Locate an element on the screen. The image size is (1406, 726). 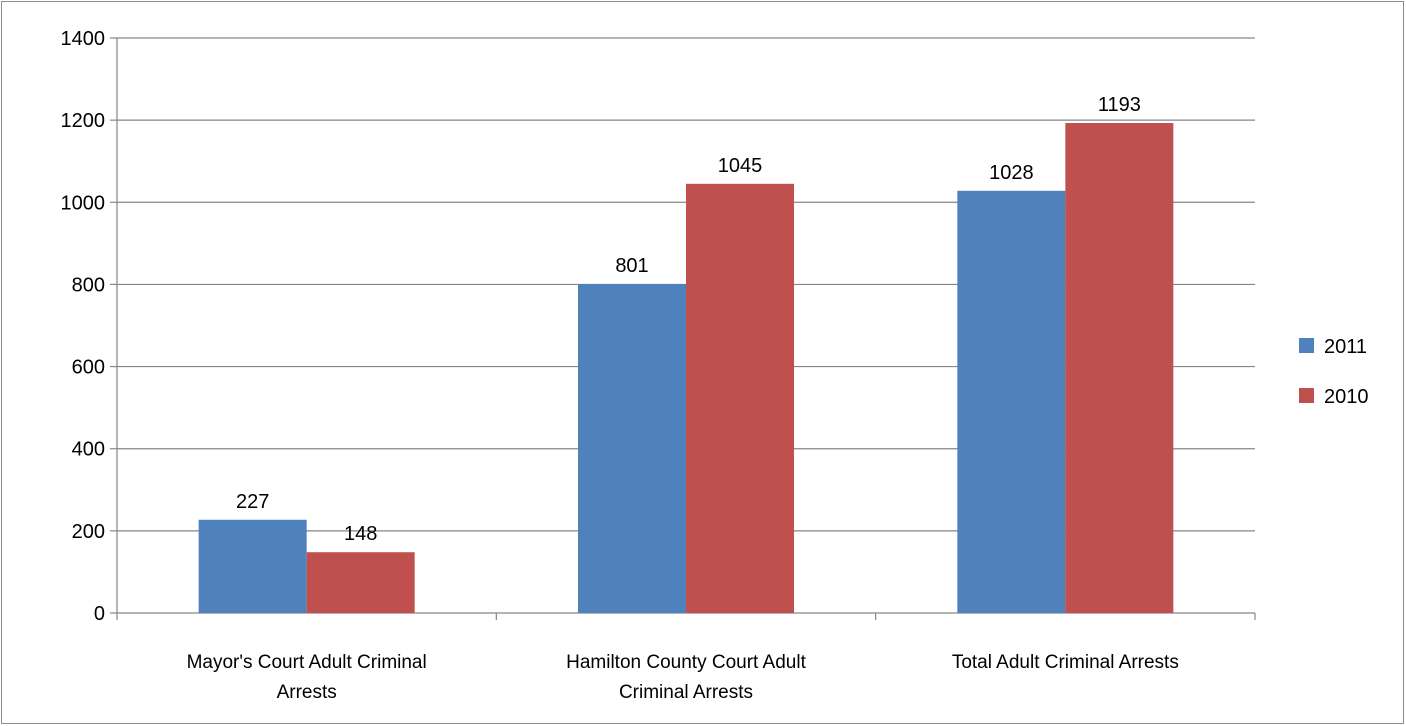
y-tick-label: 600 is located at coordinates (88, 368).